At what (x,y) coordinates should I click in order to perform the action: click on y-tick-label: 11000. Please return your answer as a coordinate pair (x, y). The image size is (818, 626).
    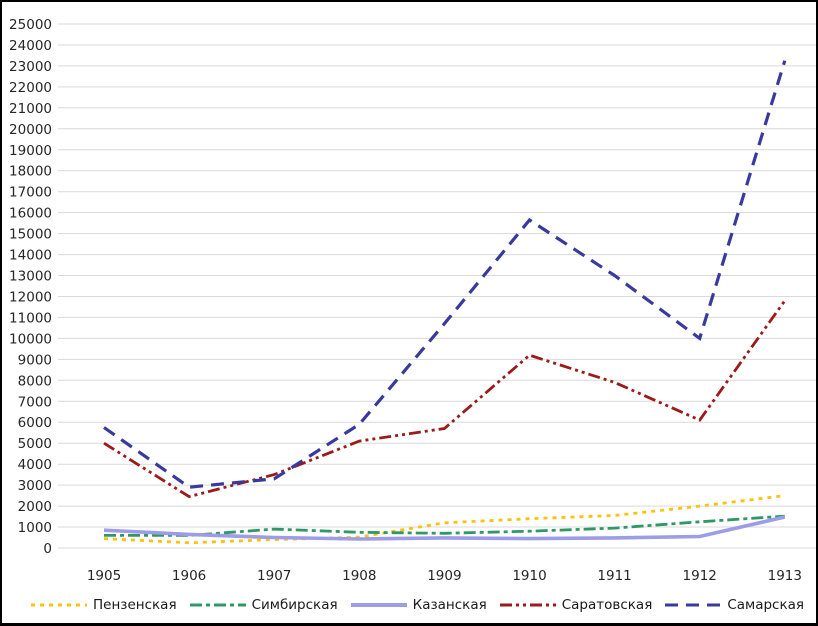
    Looking at the image, I should click on (30, 318).